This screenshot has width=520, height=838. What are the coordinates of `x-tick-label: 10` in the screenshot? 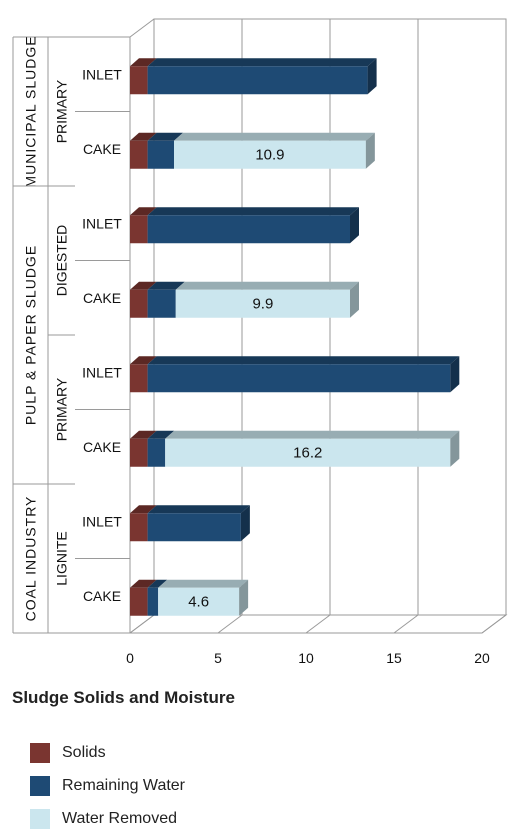 It's located at (306, 658).